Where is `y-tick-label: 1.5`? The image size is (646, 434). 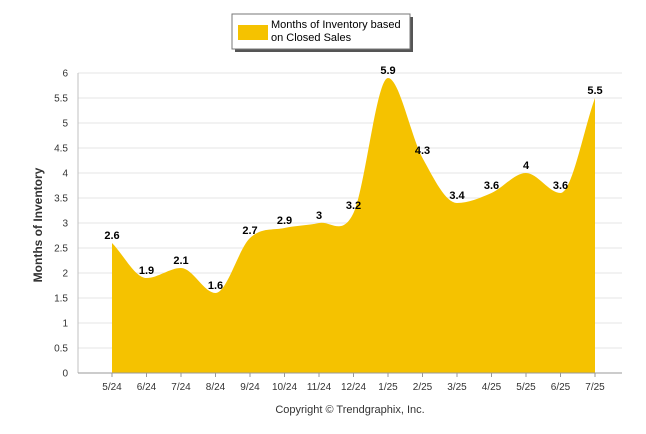 y-tick-label: 1.5 is located at coordinates (61, 299).